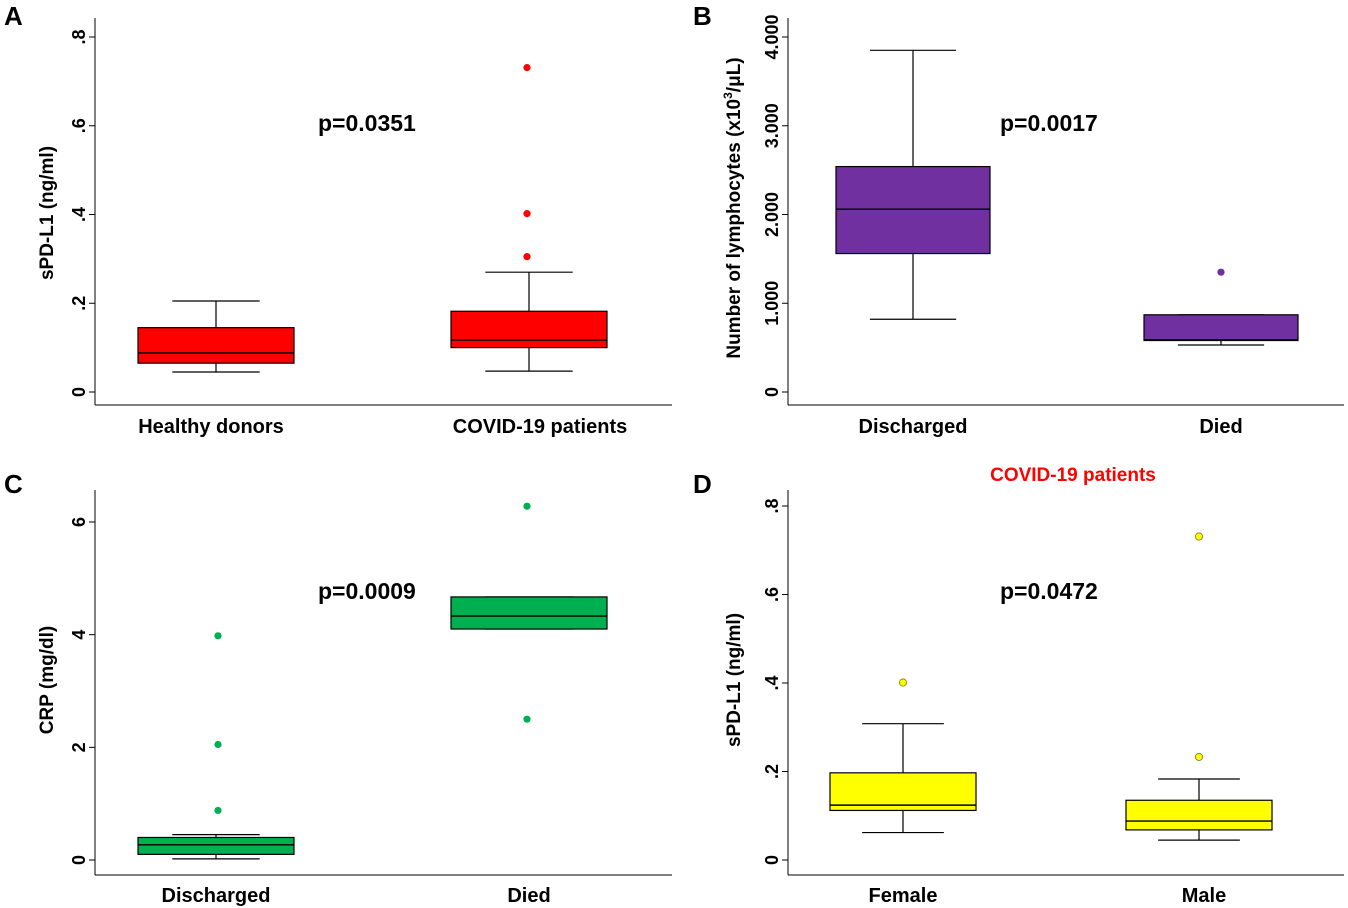  Describe the element at coordinates (702, 16) in the screenshot. I see `panel-letter-b: B` at that location.